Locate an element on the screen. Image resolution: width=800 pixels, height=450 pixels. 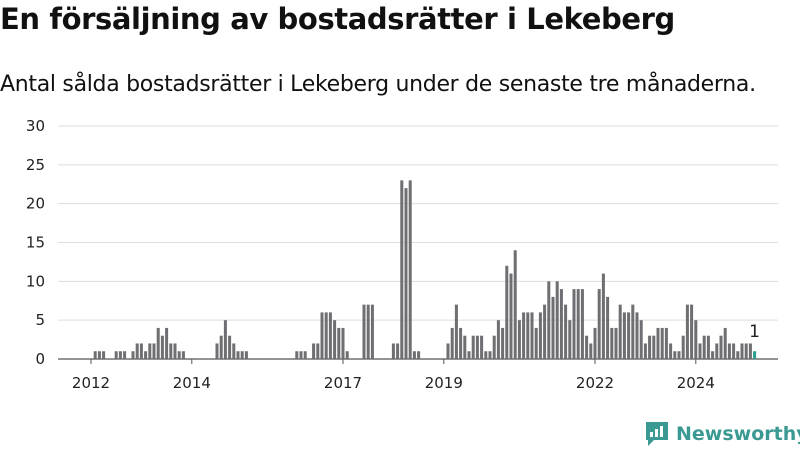
y-tick-label: 0 is located at coordinates (40, 359).